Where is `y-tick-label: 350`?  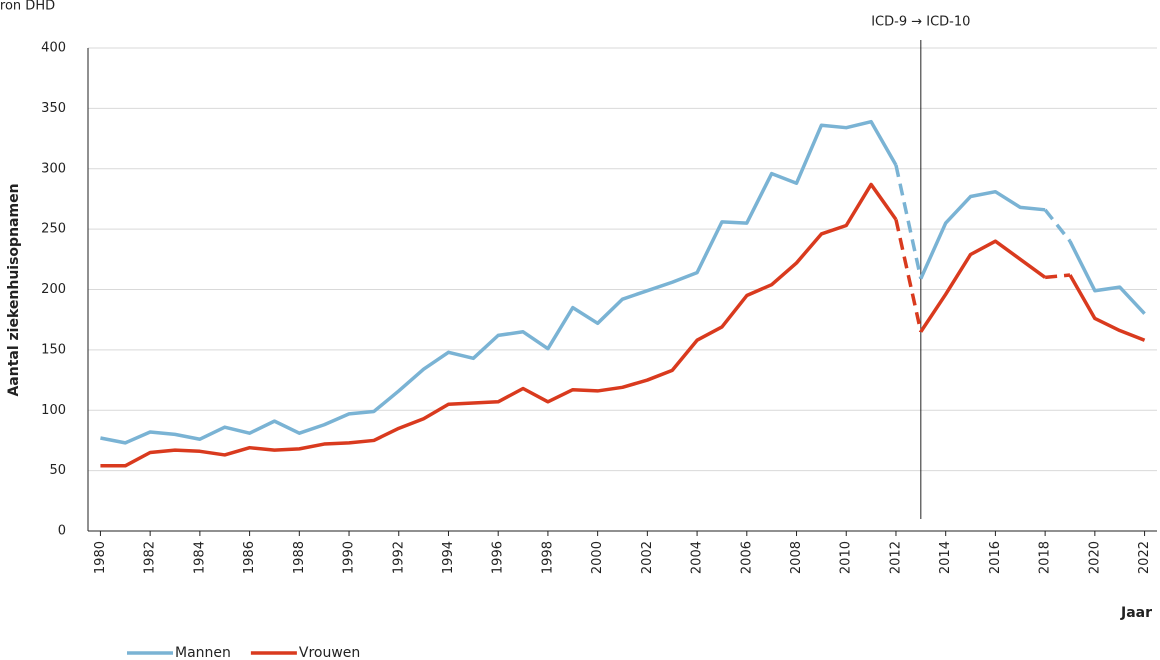
y-tick-label: 350 is located at coordinates (53, 108).